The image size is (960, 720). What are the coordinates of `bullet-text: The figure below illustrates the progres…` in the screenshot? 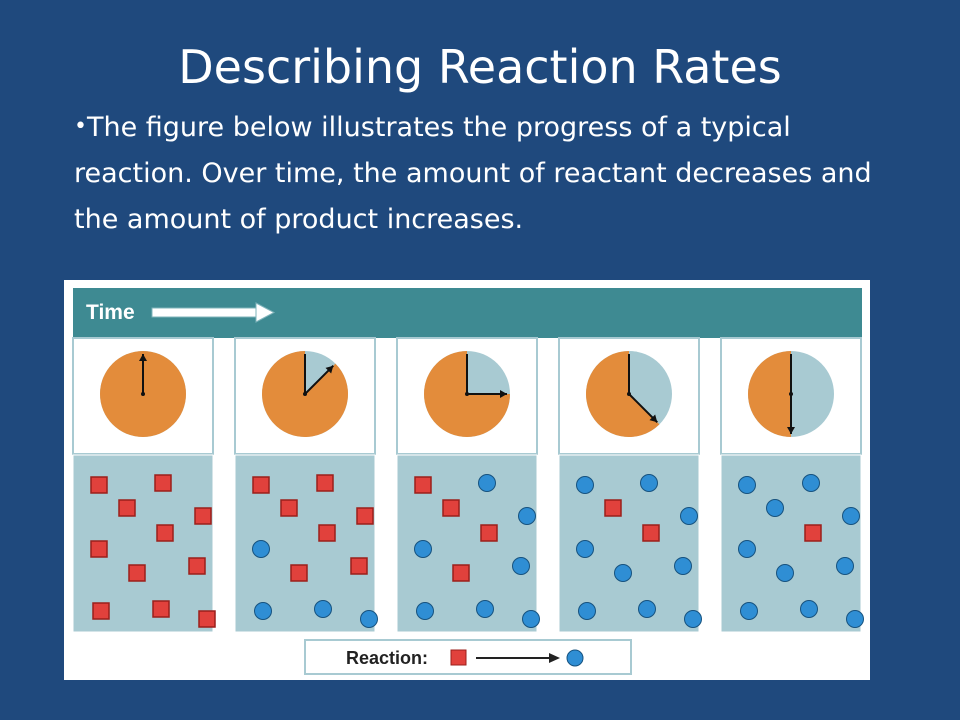 It's located at (473, 173).